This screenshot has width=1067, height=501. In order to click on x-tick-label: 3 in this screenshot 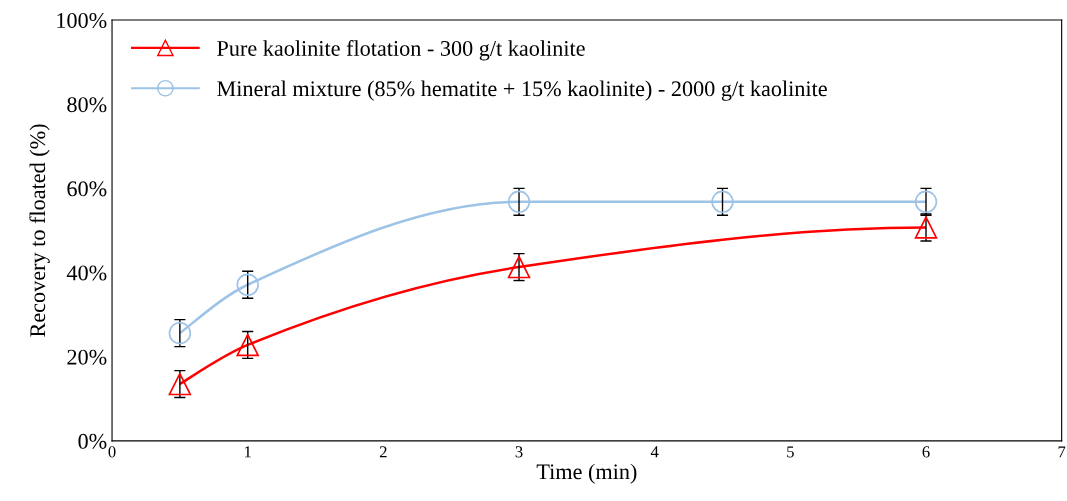, I will do `click(519, 452)`.